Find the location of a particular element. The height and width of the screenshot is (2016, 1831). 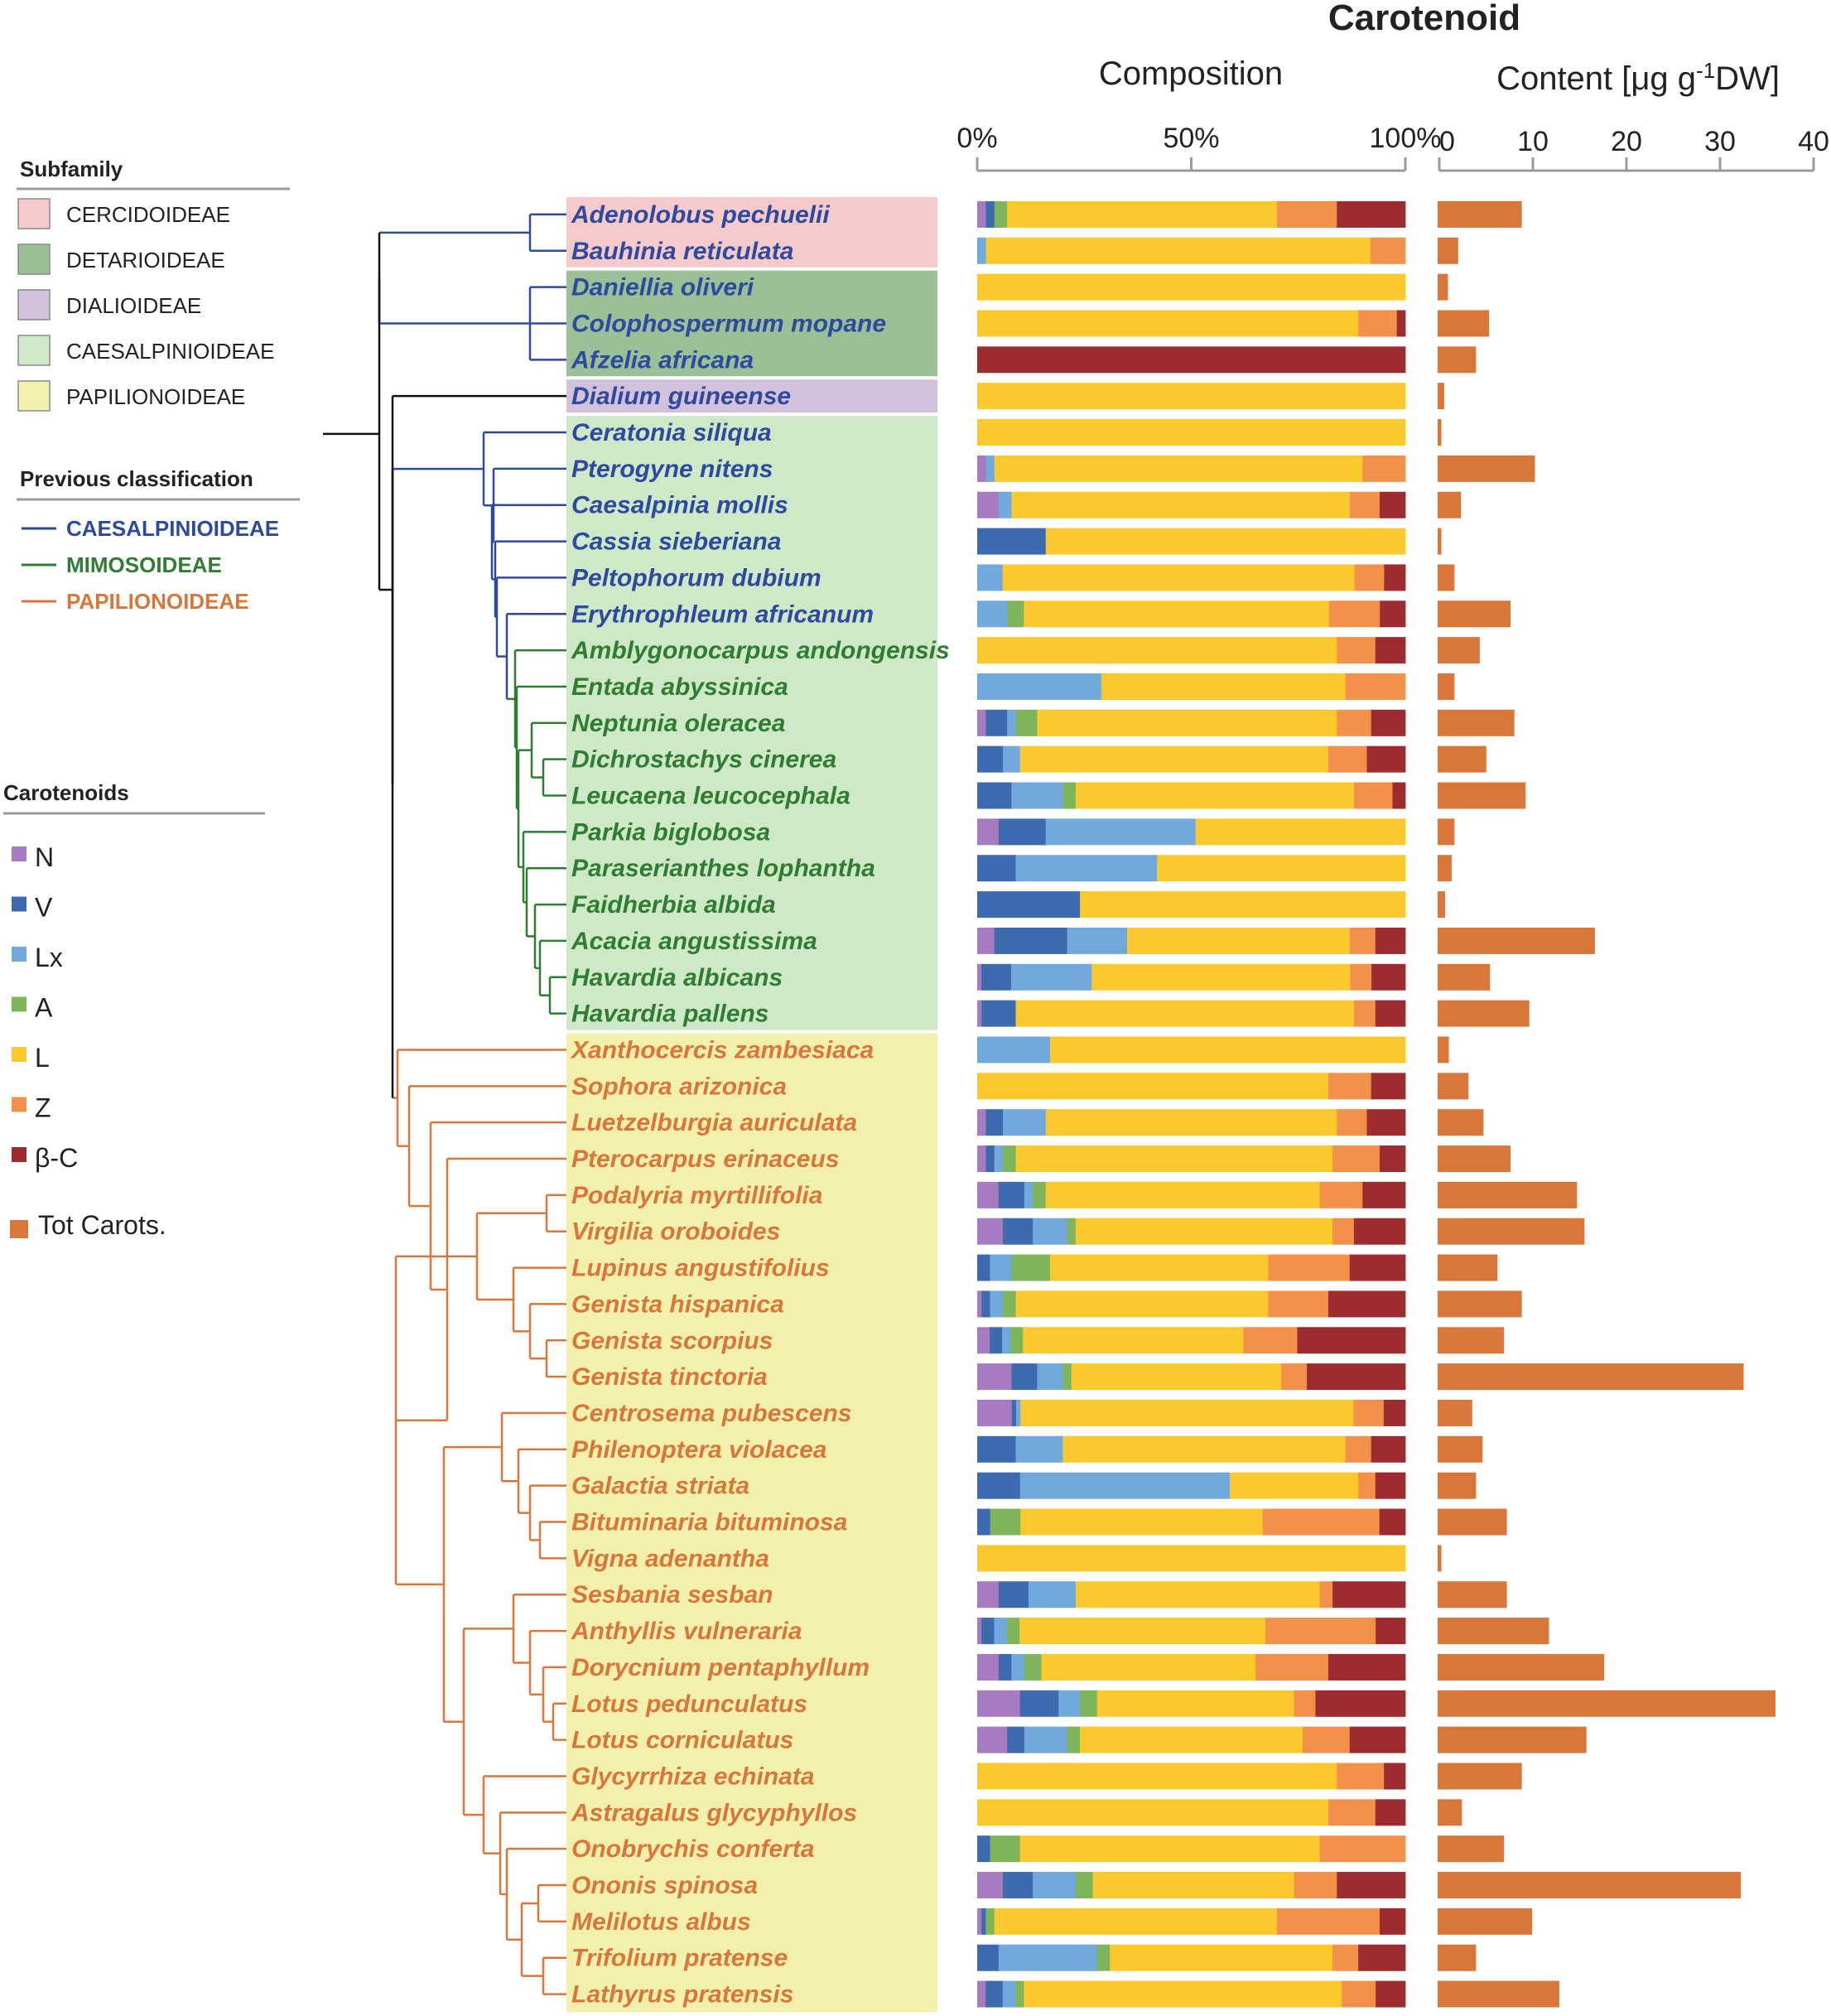

content-bar-erythrophleum-africanum is located at coordinates (1474, 614).